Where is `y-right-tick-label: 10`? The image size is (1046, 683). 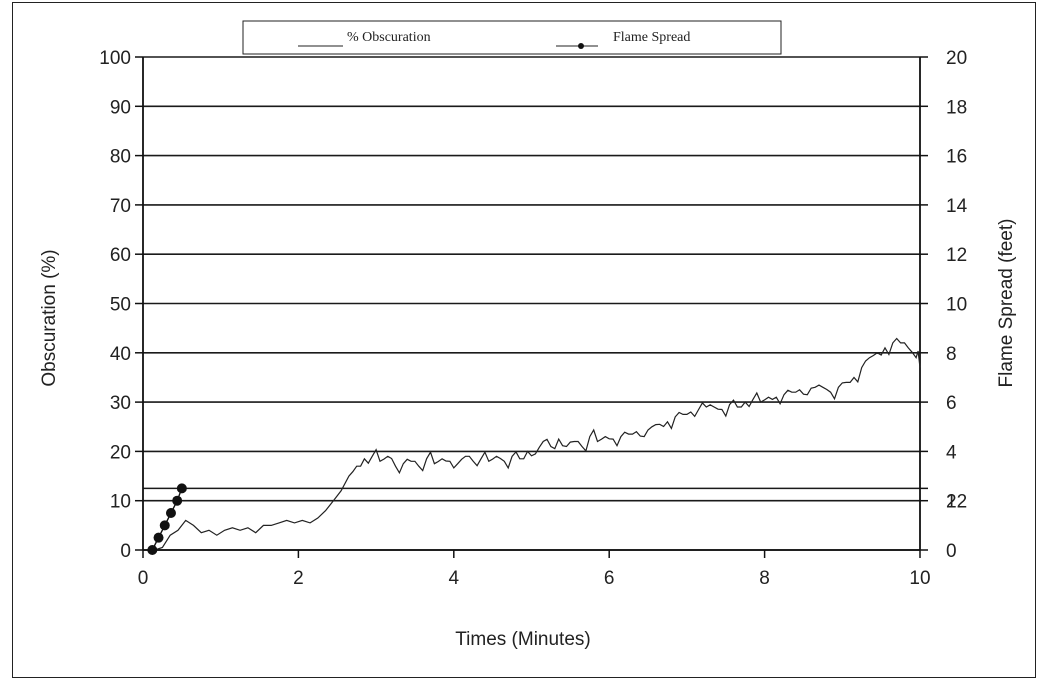
y-right-tick-label: 10 is located at coordinates (956, 305).